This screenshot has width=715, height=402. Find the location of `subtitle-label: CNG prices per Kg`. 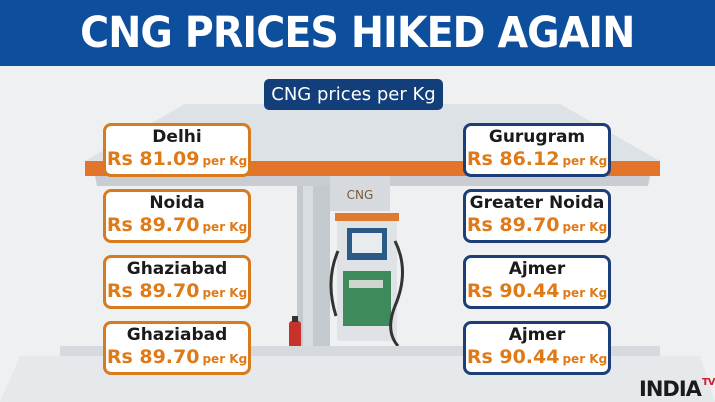

subtitle-label: CNG prices per Kg is located at coordinates (353, 94).